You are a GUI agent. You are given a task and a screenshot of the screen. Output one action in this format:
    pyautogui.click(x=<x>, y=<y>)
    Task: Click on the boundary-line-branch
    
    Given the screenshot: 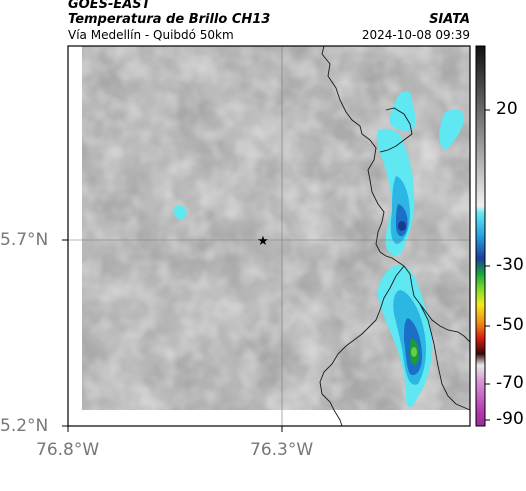 What is the action you would take?
    pyautogui.click(x=396, y=130)
    